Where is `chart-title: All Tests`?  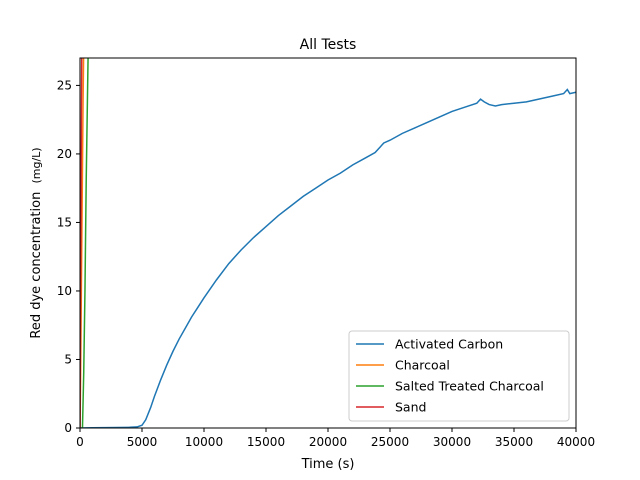 chart-title: All Tests is located at coordinates (328, 45).